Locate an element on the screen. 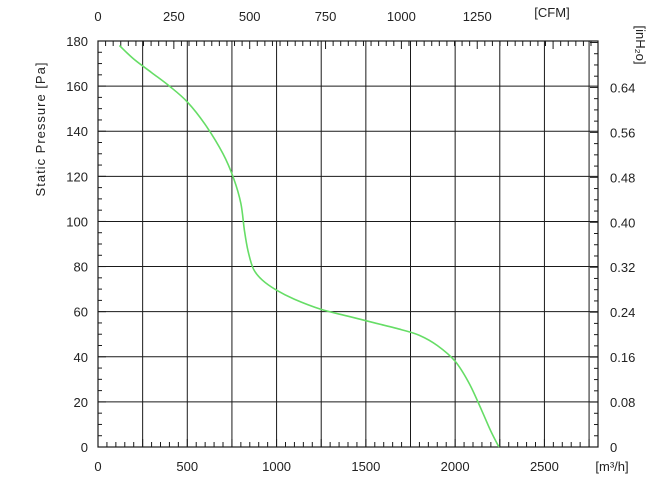 The image size is (665, 485). top-tick-labels: 0 250 500 750 1000 1250 is located at coordinates (292, 16).